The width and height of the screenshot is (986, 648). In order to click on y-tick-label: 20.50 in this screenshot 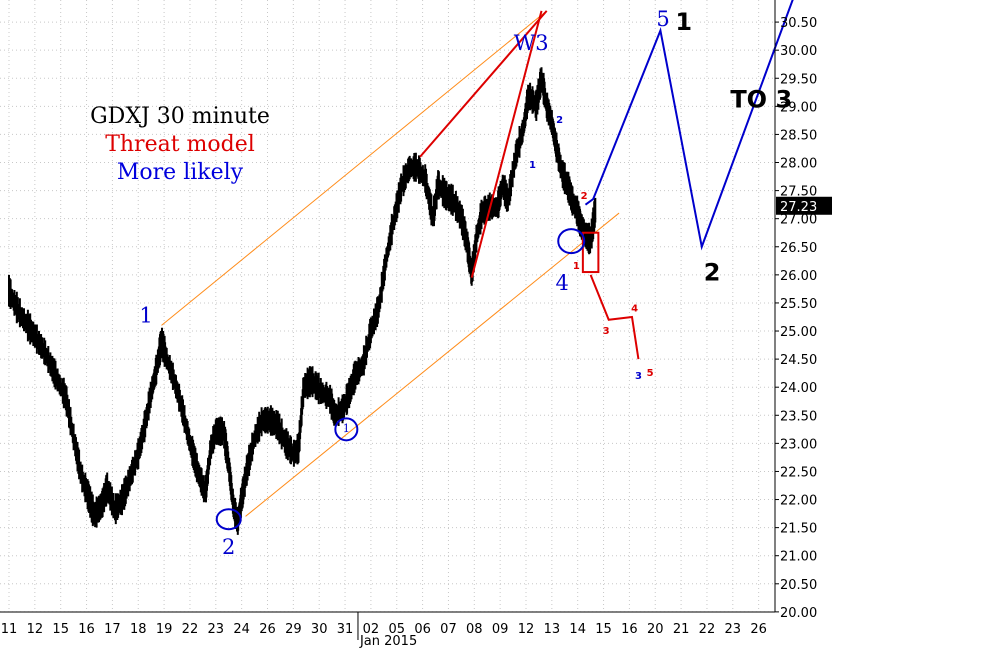, I will do `click(798, 585)`.